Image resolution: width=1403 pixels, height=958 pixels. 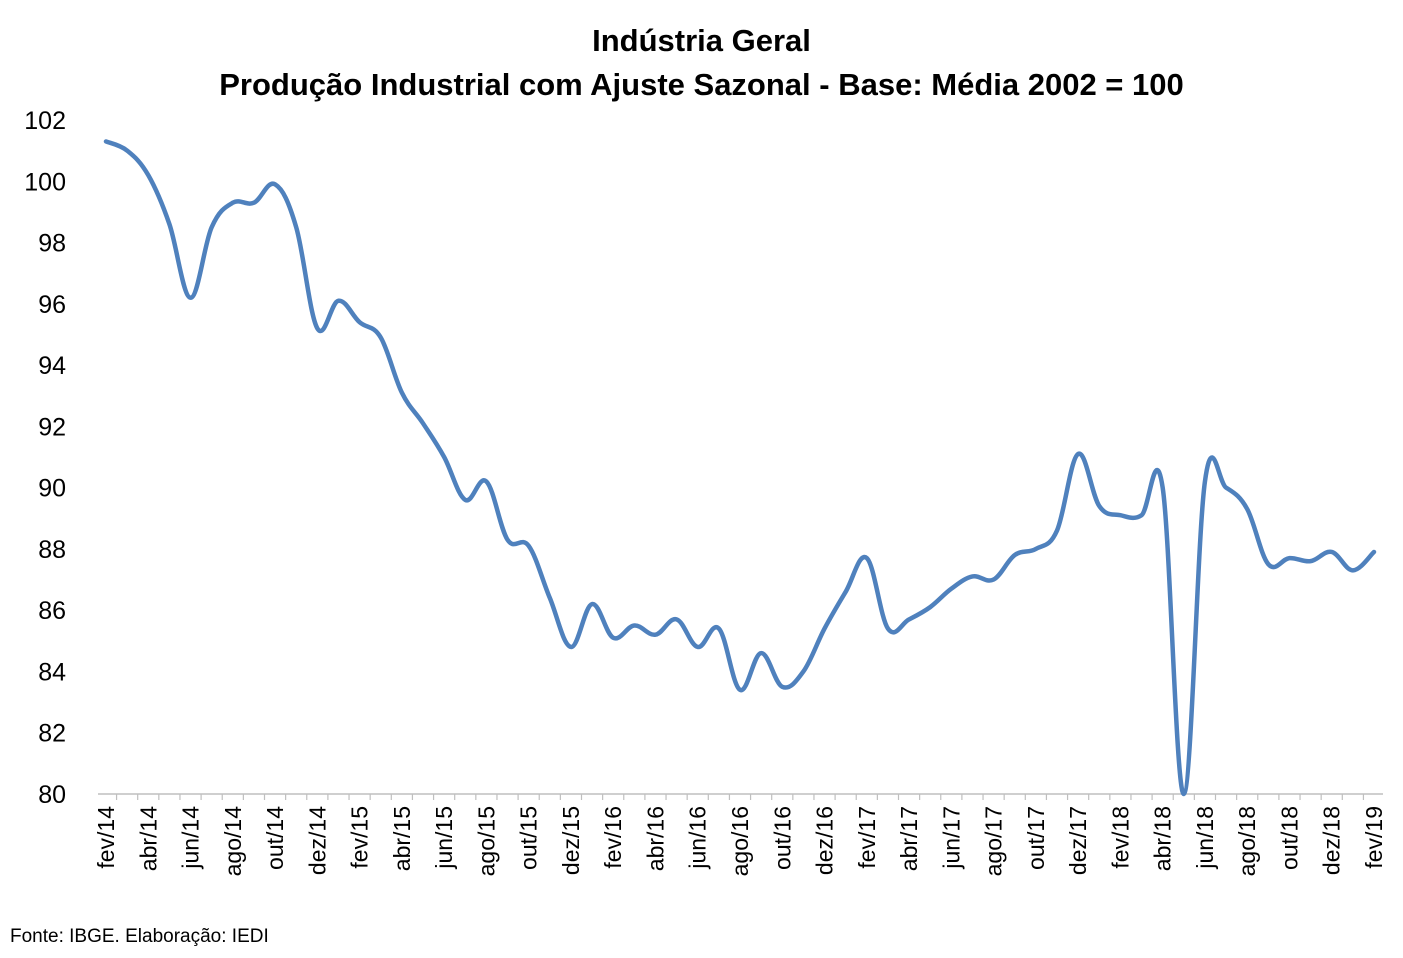 What do you see at coordinates (529, 838) in the screenshot?
I see `x-tick-label: out/15` at bounding box center [529, 838].